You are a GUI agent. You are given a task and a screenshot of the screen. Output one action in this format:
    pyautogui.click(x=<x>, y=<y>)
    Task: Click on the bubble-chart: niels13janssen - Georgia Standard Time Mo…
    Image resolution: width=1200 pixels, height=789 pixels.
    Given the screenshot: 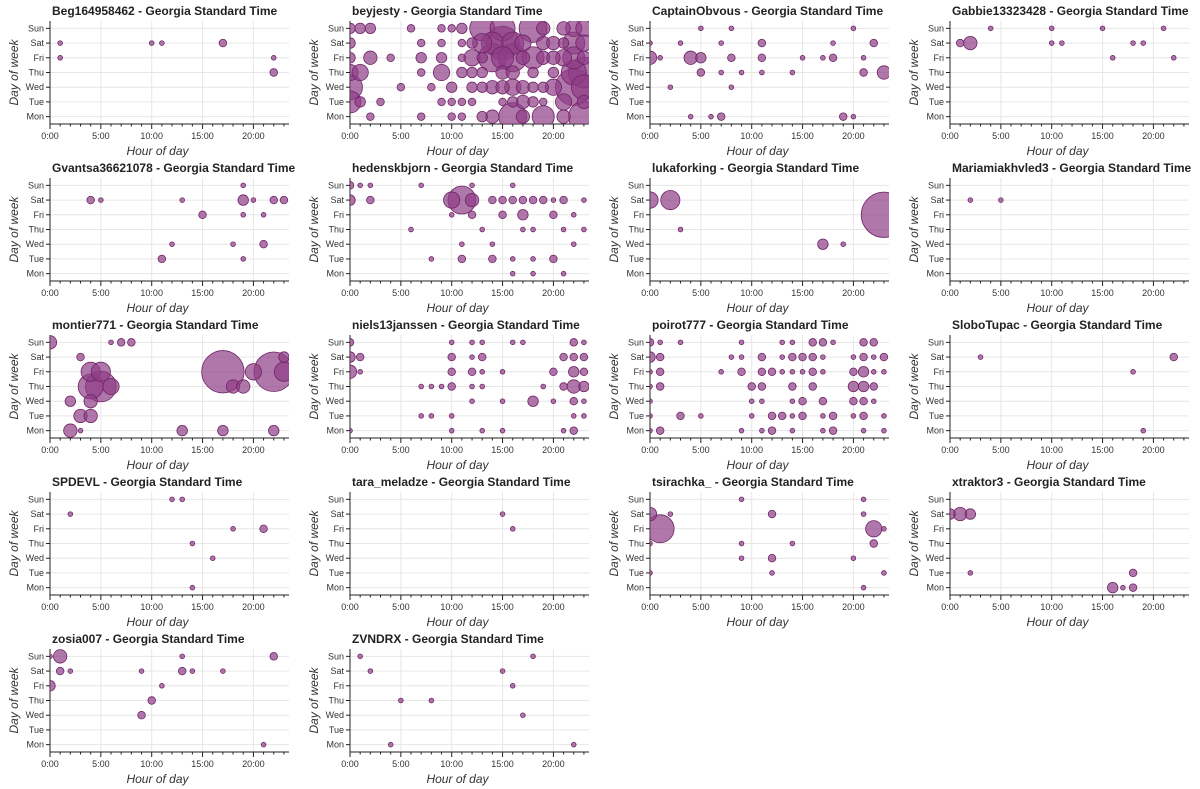 What is the action you would take?
    pyautogui.click(x=448, y=395)
    